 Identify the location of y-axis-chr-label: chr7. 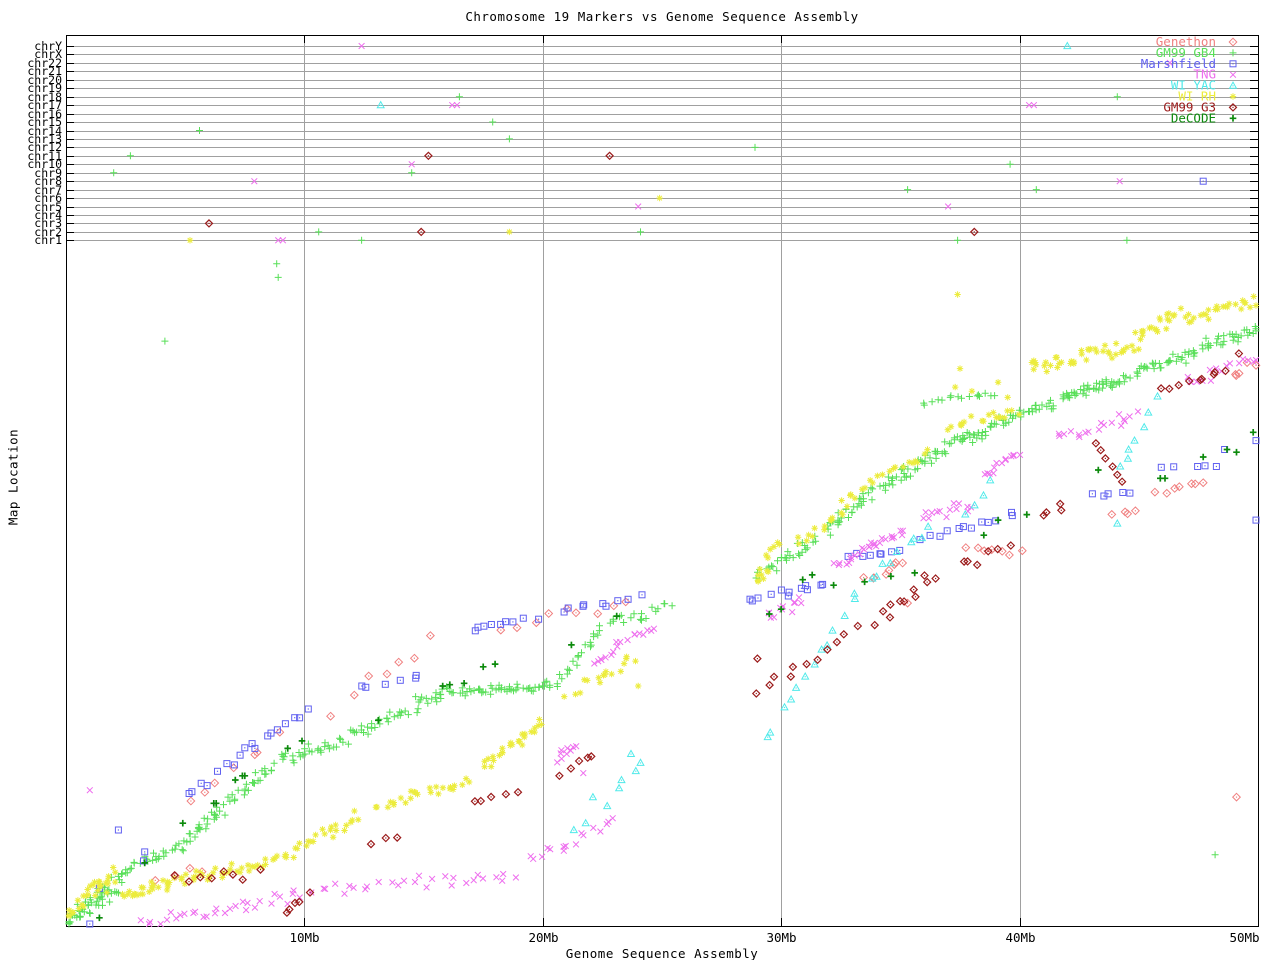
(48, 190).